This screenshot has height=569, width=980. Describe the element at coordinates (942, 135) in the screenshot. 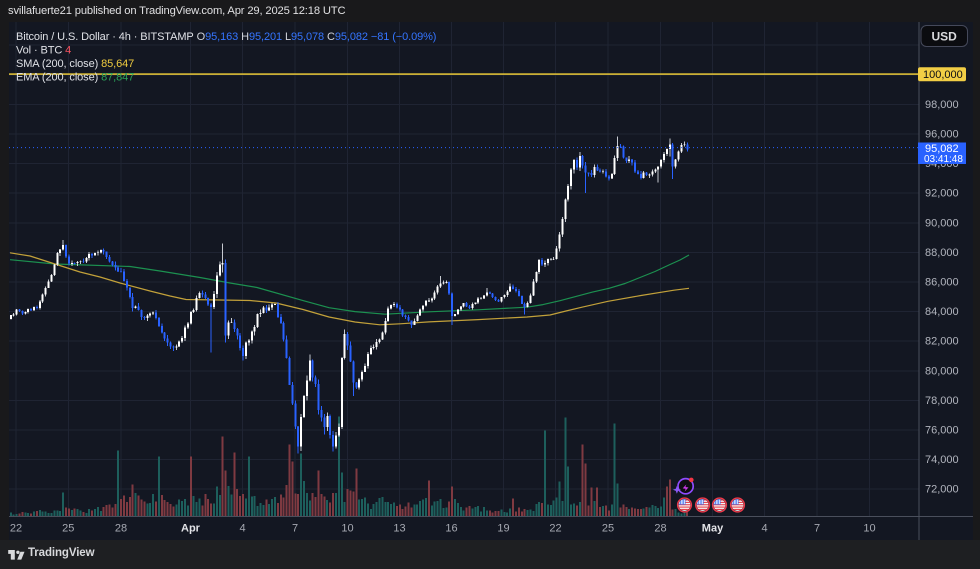

I see `svg-text: 96,000` at that location.